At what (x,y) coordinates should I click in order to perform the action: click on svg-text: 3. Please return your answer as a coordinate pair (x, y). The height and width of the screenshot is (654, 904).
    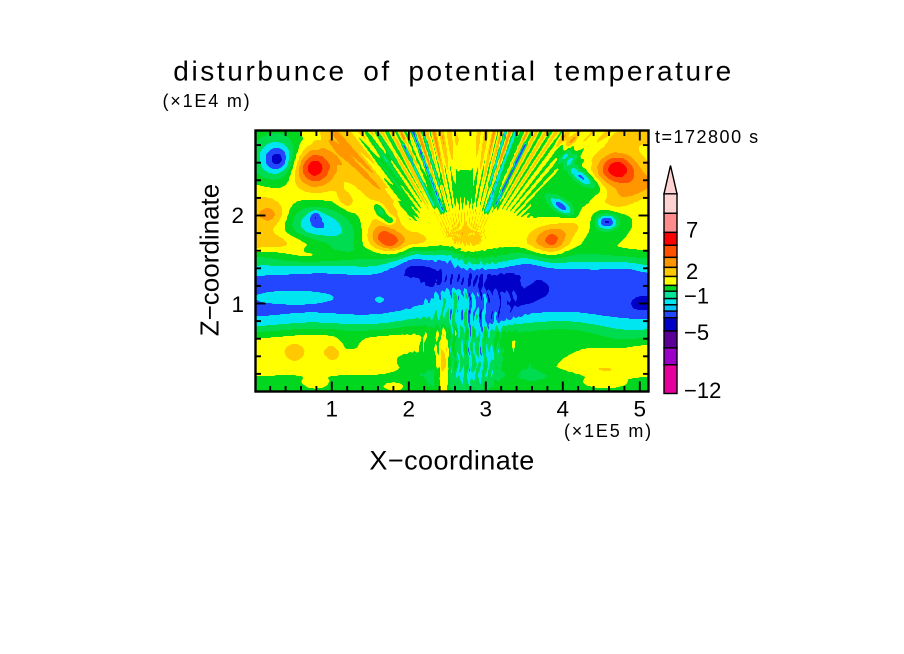
    Looking at the image, I should click on (486, 409).